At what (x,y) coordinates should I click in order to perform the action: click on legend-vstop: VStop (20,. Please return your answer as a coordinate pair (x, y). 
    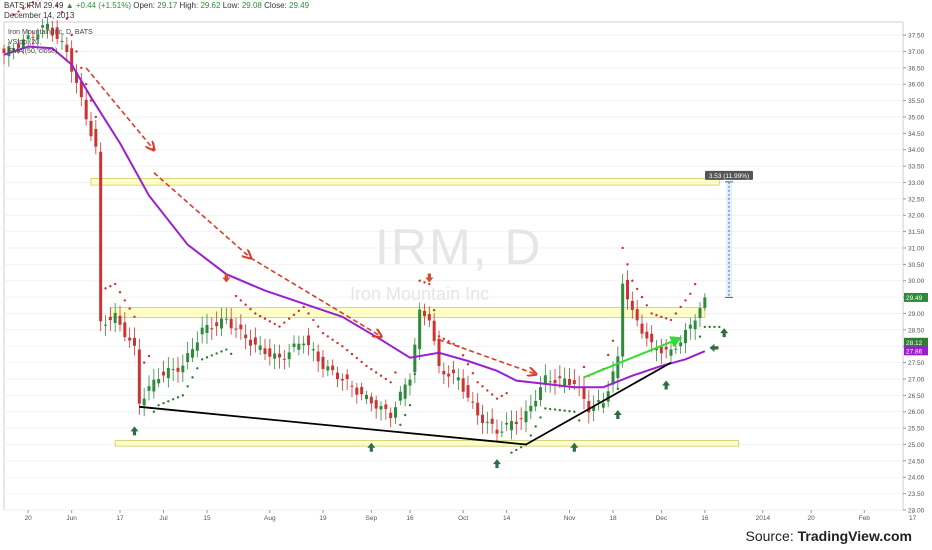
    Looking at the image, I should click on (25, 42).